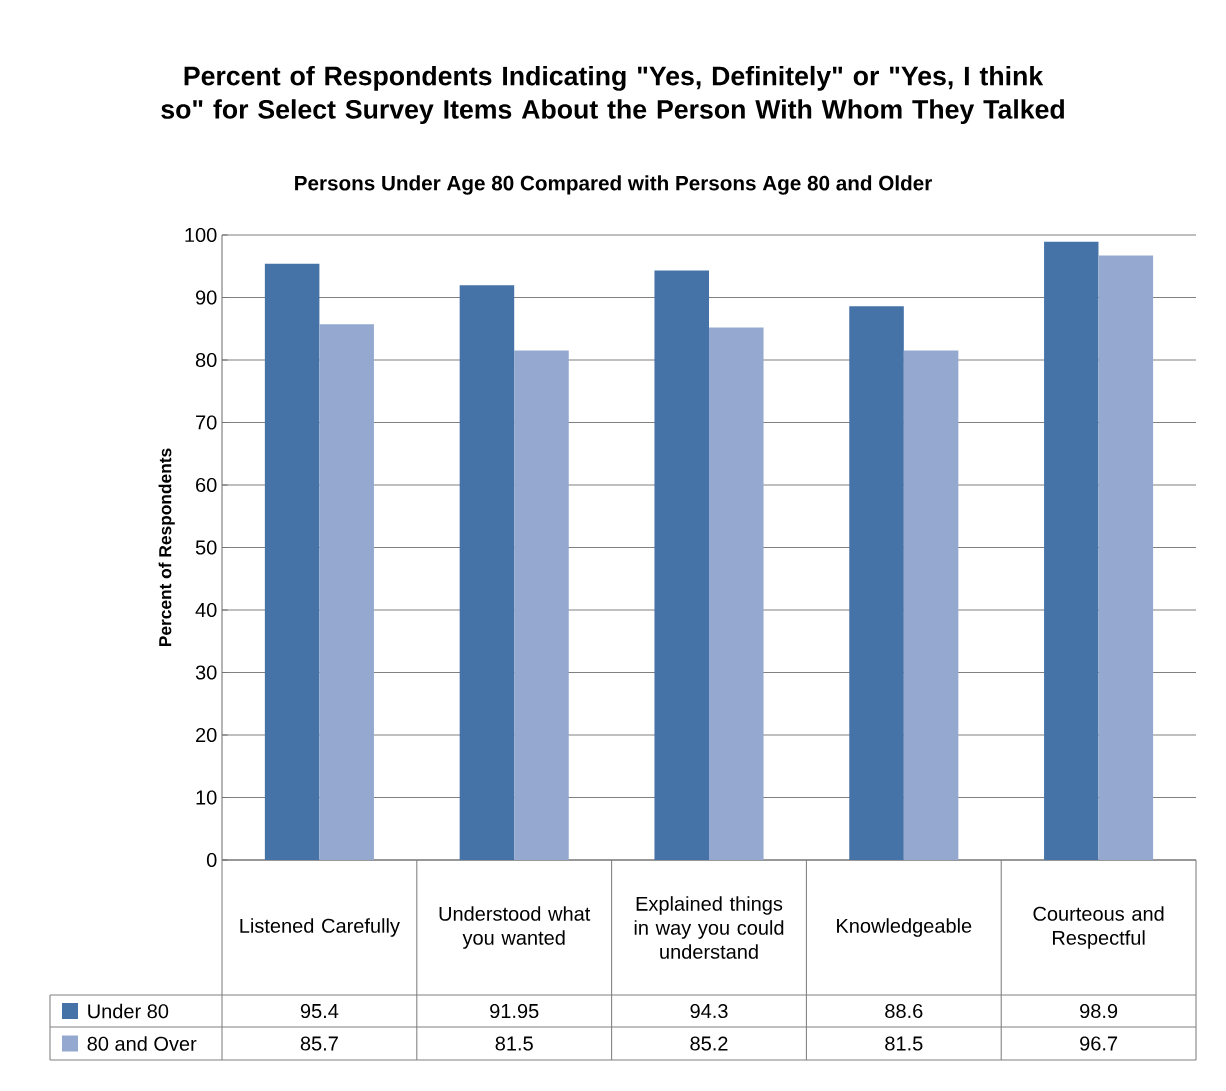 This screenshot has width=1226, height=1091. I want to click on x-tick-label: Understood what you wanted, so click(515, 927).